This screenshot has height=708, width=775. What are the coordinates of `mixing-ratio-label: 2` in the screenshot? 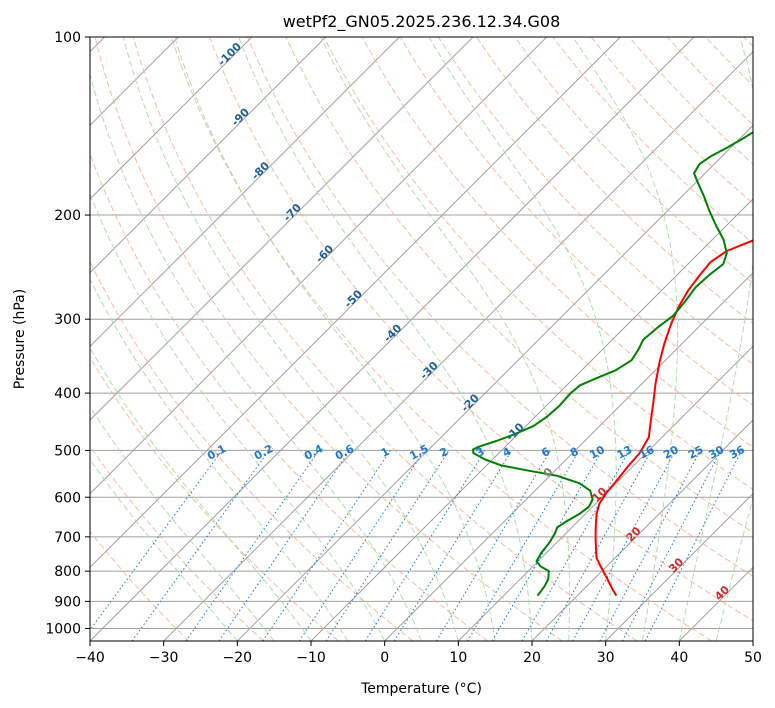 It's located at (444, 452).